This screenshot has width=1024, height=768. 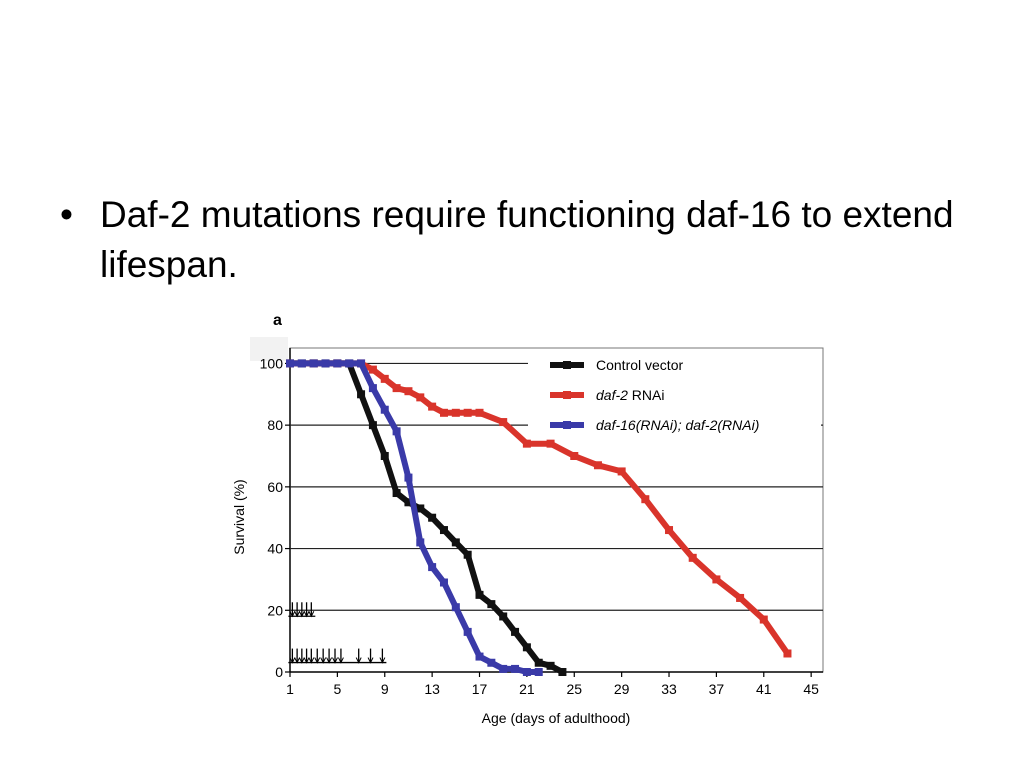 What do you see at coordinates (275, 425) in the screenshot?
I see `y-tick-label-80: 80` at bounding box center [275, 425].